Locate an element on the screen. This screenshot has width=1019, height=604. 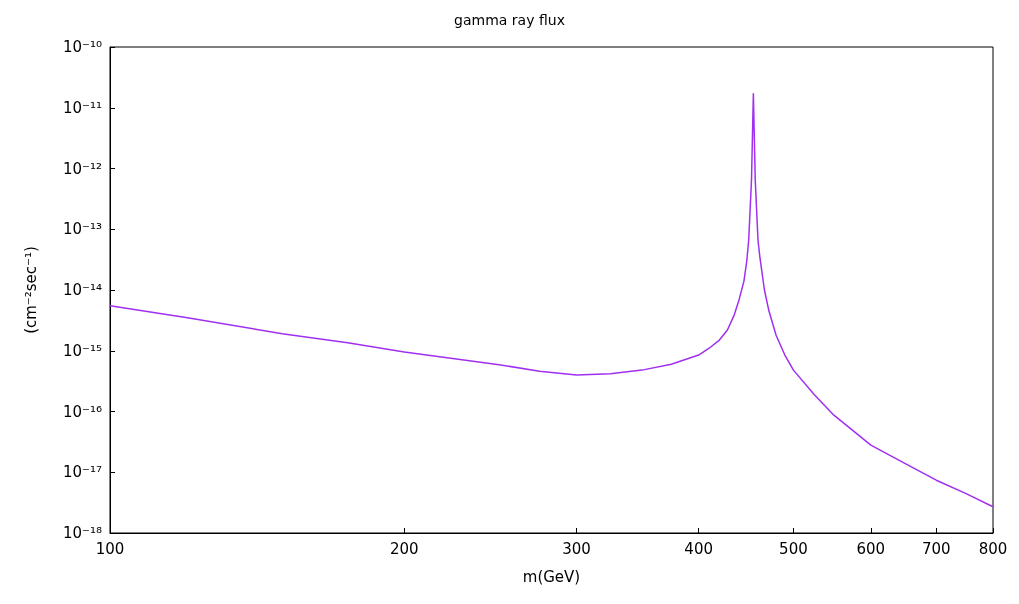
x-tick-label: 300 is located at coordinates (576, 548).